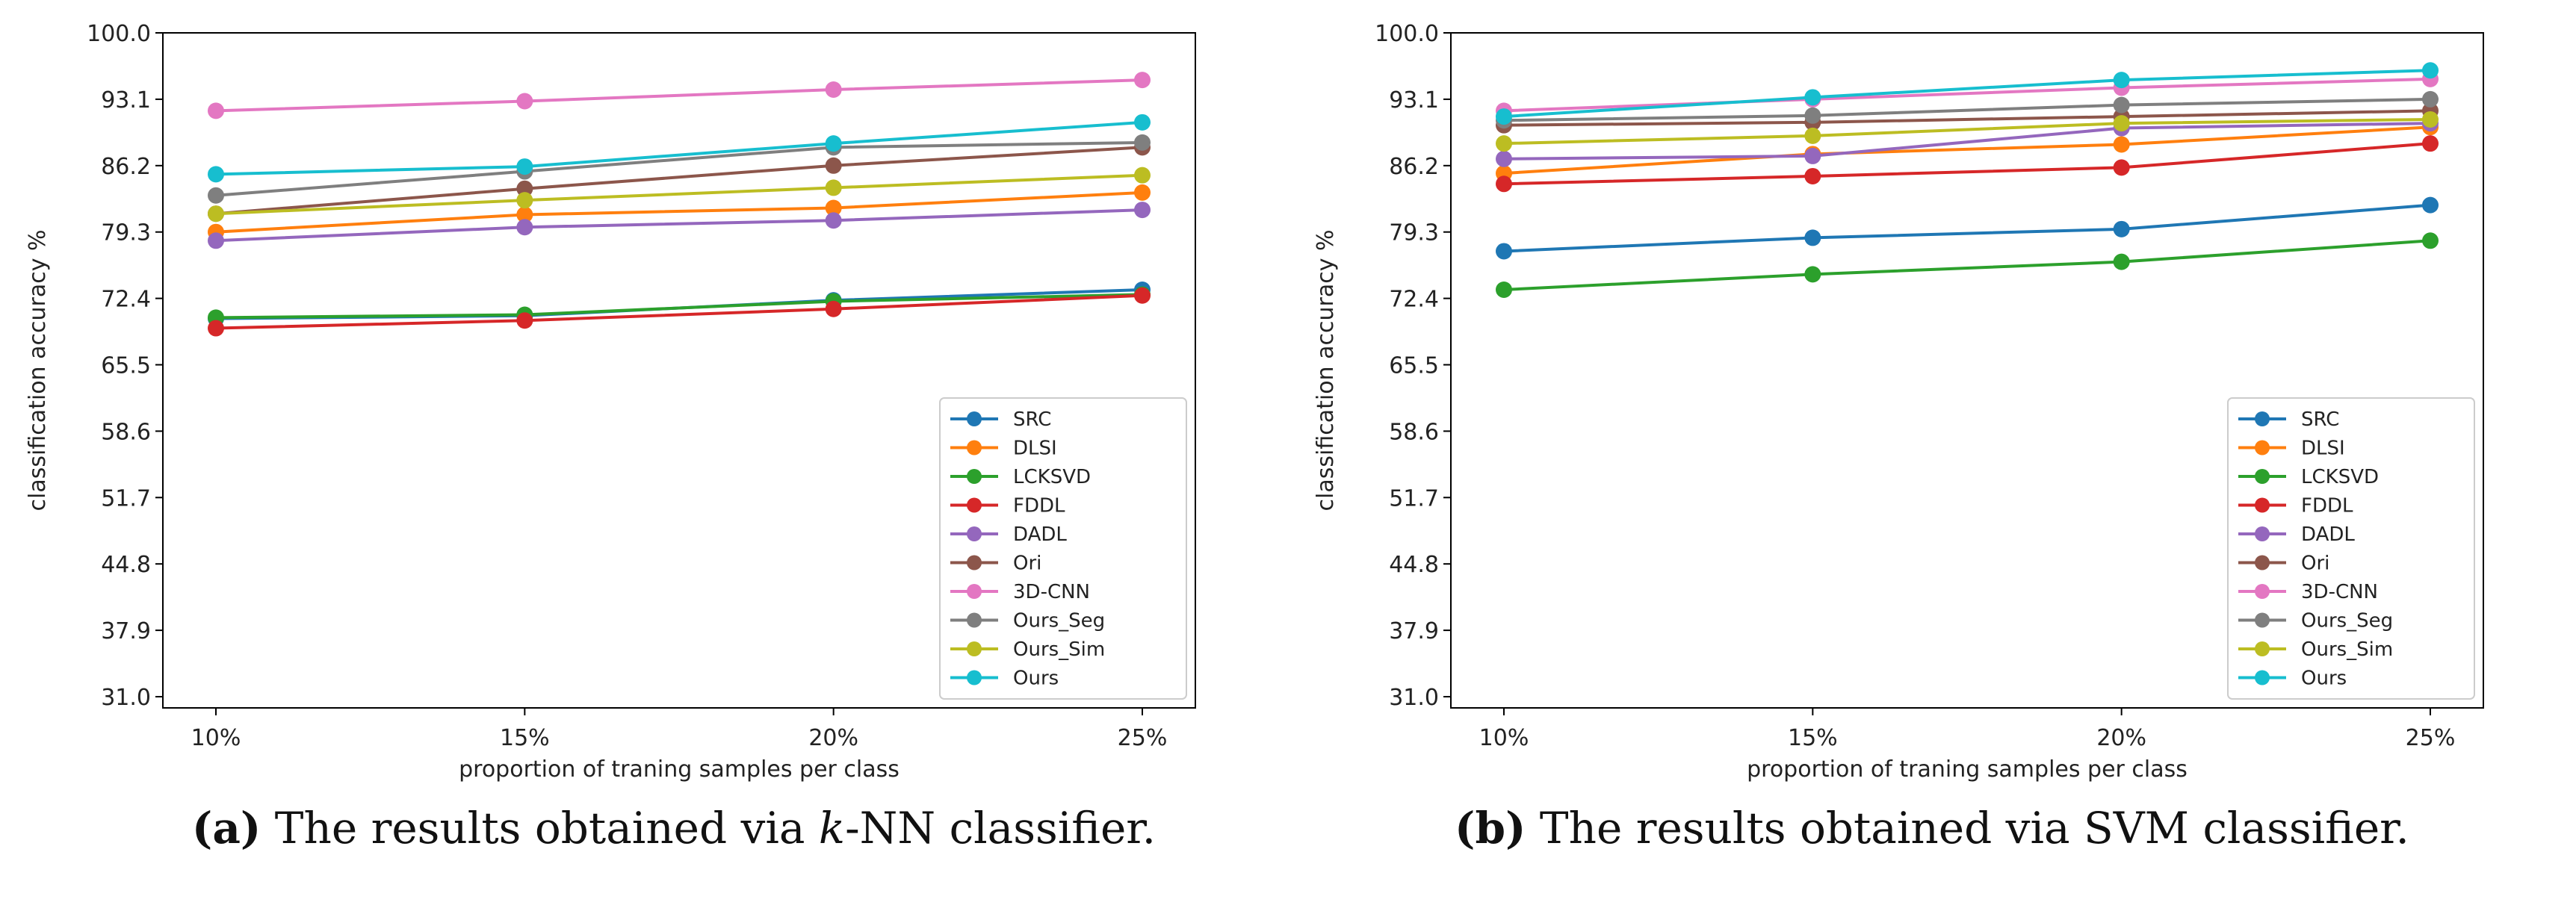 The height and width of the screenshot is (911, 2576). What do you see at coordinates (540, 828) in the screenshot?
I see `caption-a-pre: The results obtained via` at bounding box center [540, 828].